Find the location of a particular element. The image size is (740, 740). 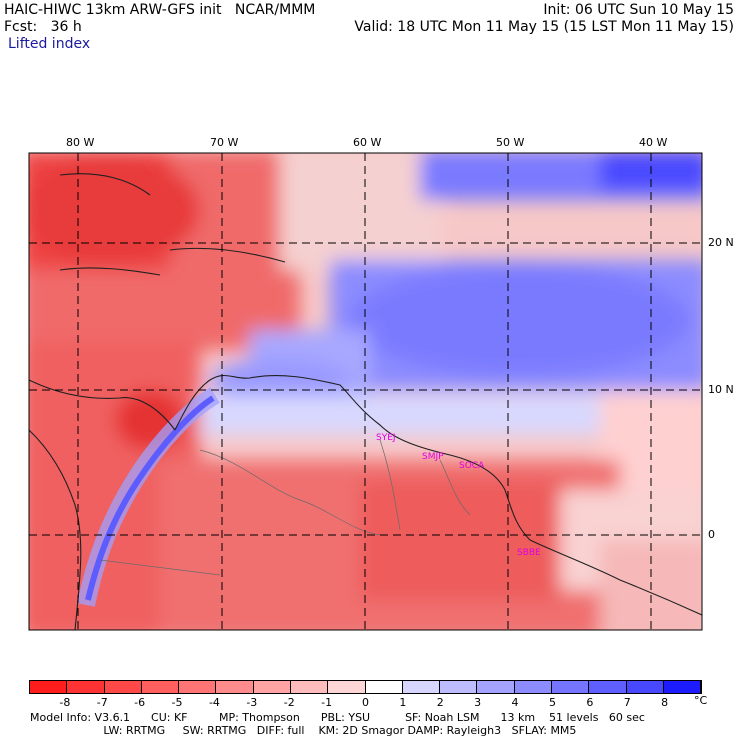

colorbar is located at coordinates (365, 687).